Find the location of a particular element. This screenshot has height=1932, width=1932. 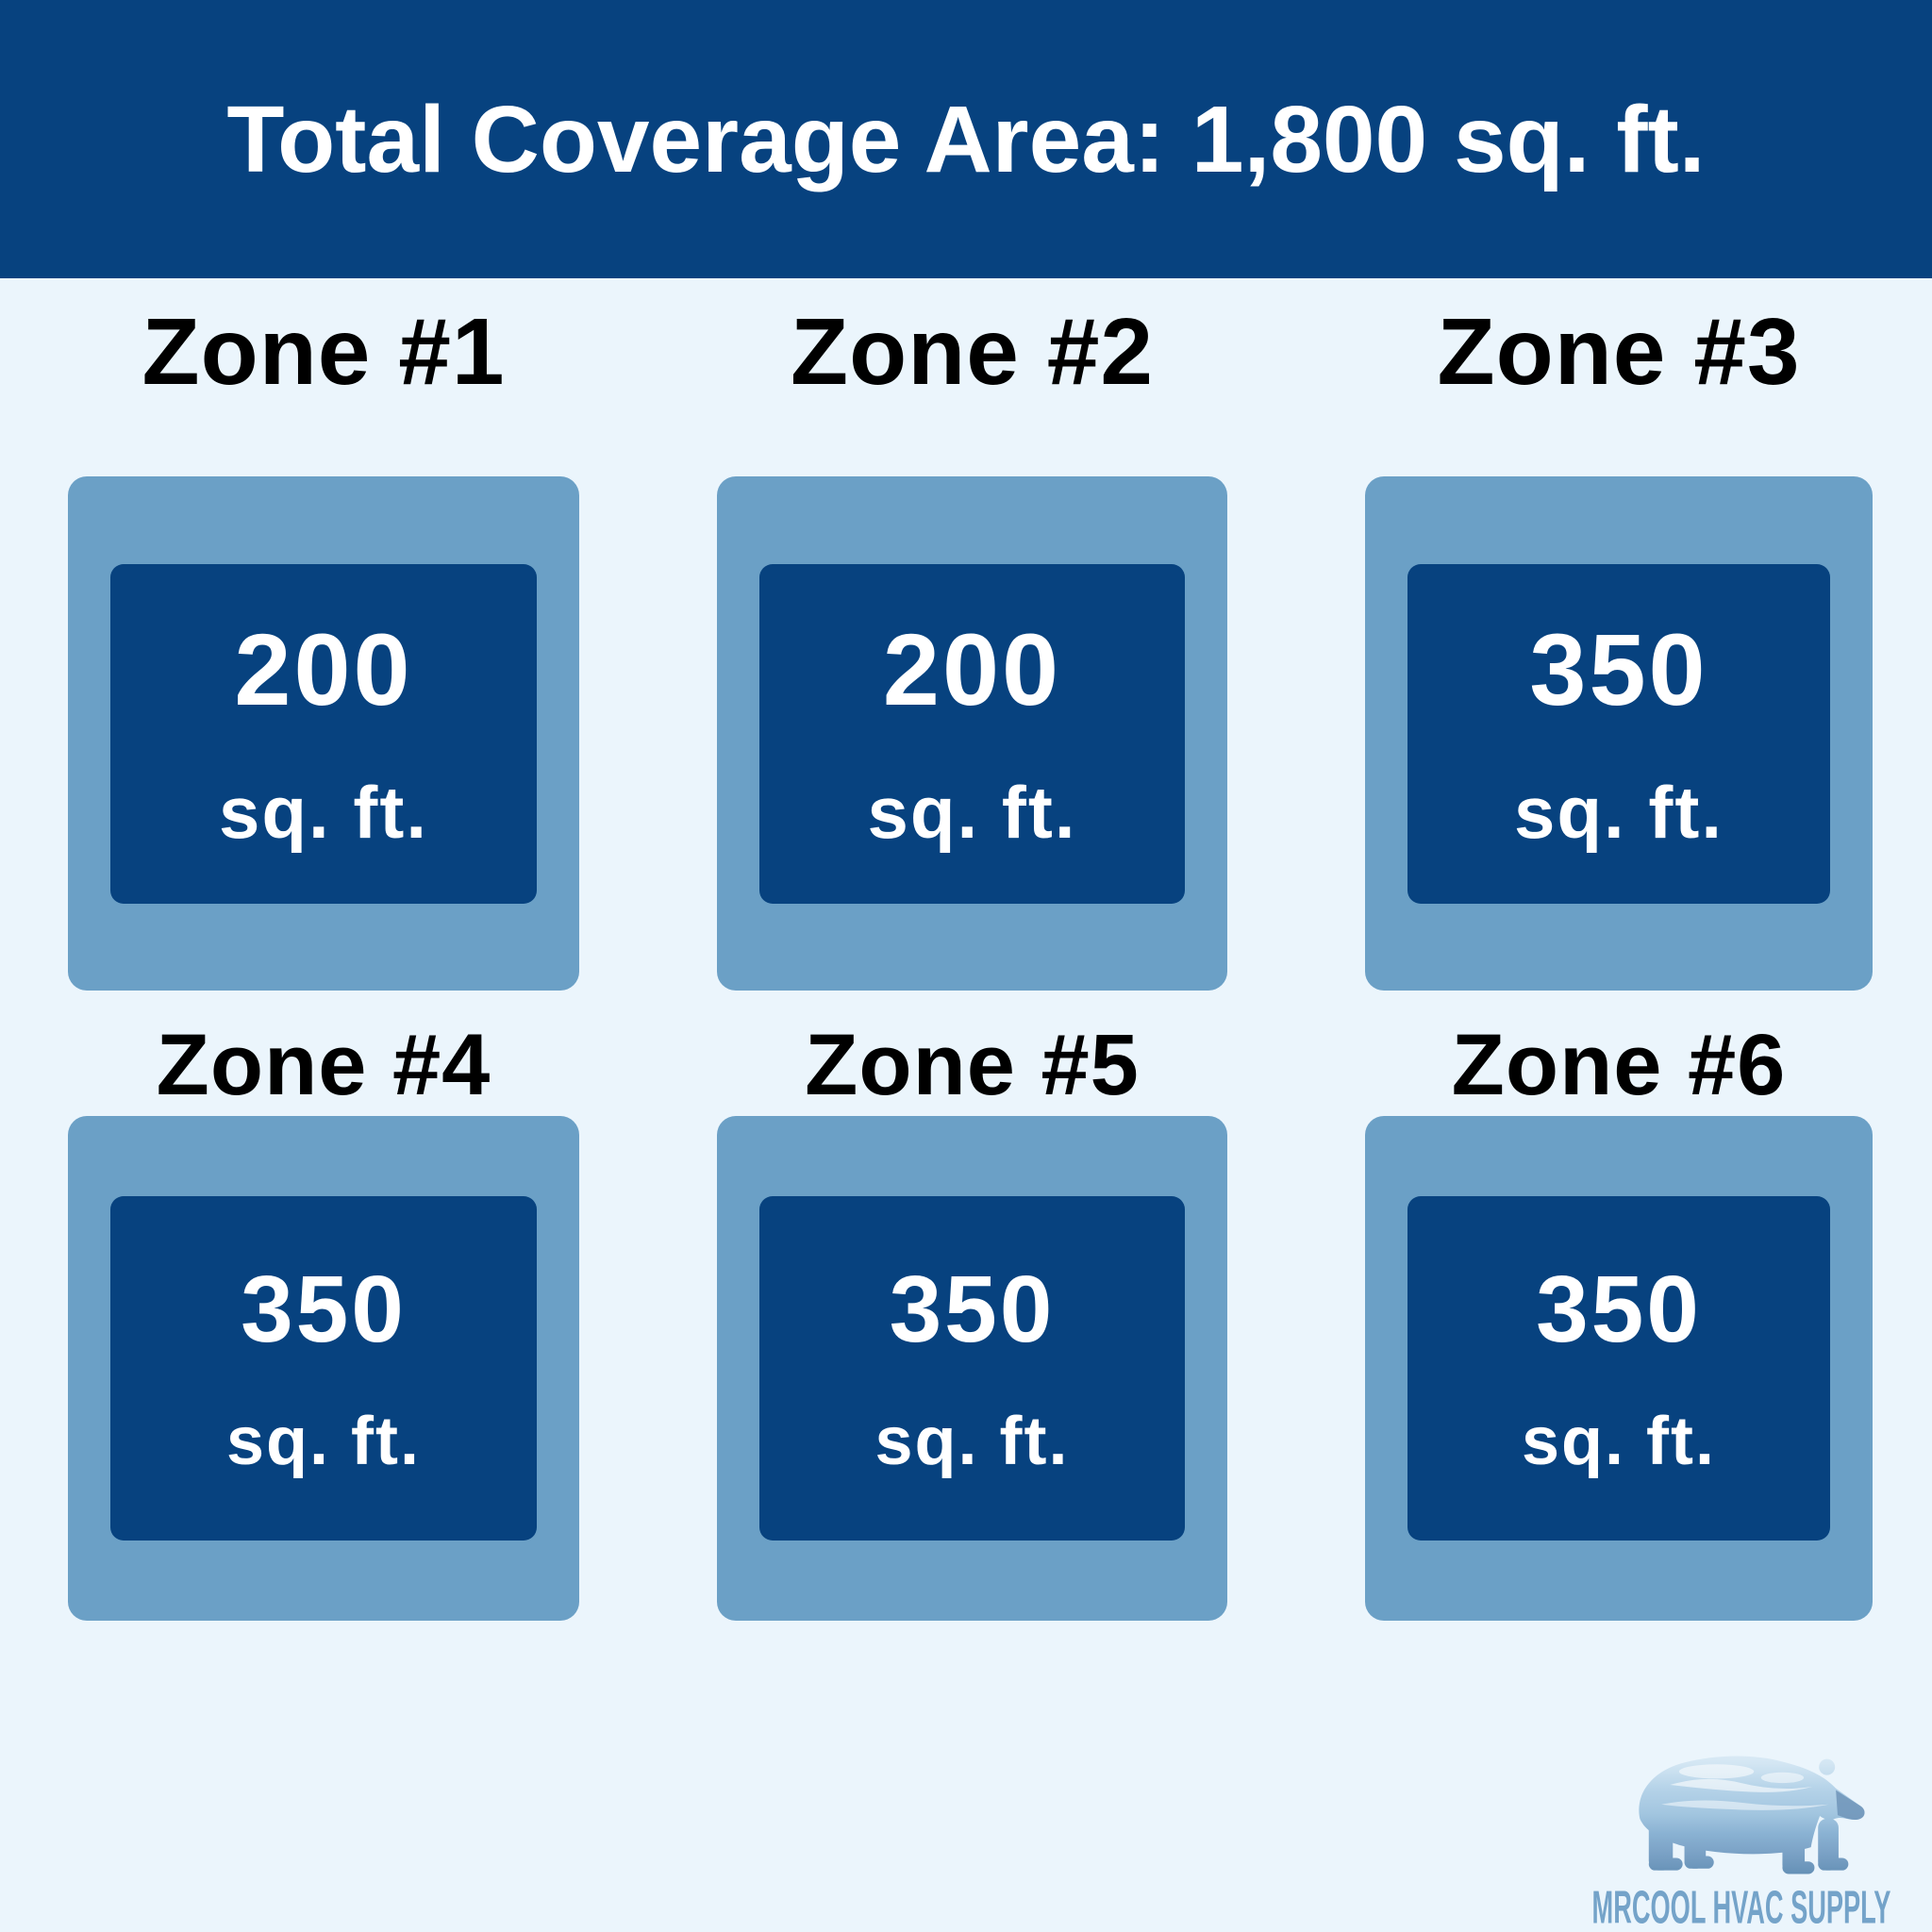

page-title: Total Coverage Area: 1,800 sq. ft. is located at coordinates (966, 139).